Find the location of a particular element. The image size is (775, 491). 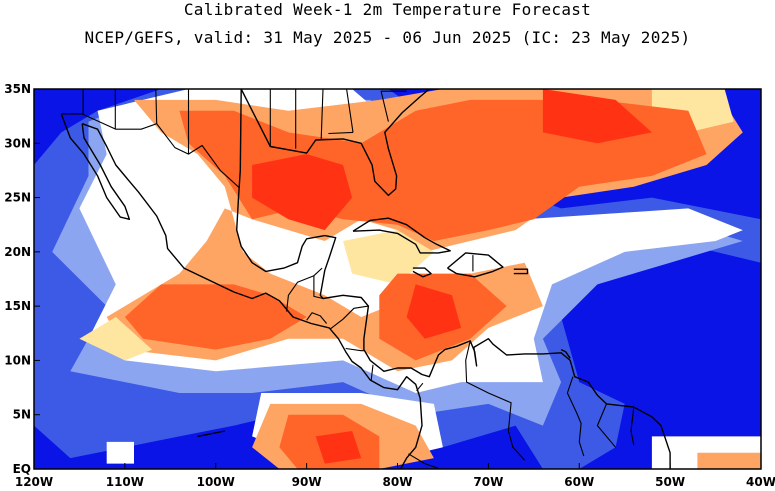

x-tick-label: 60W is located at coordinates (579, 482).